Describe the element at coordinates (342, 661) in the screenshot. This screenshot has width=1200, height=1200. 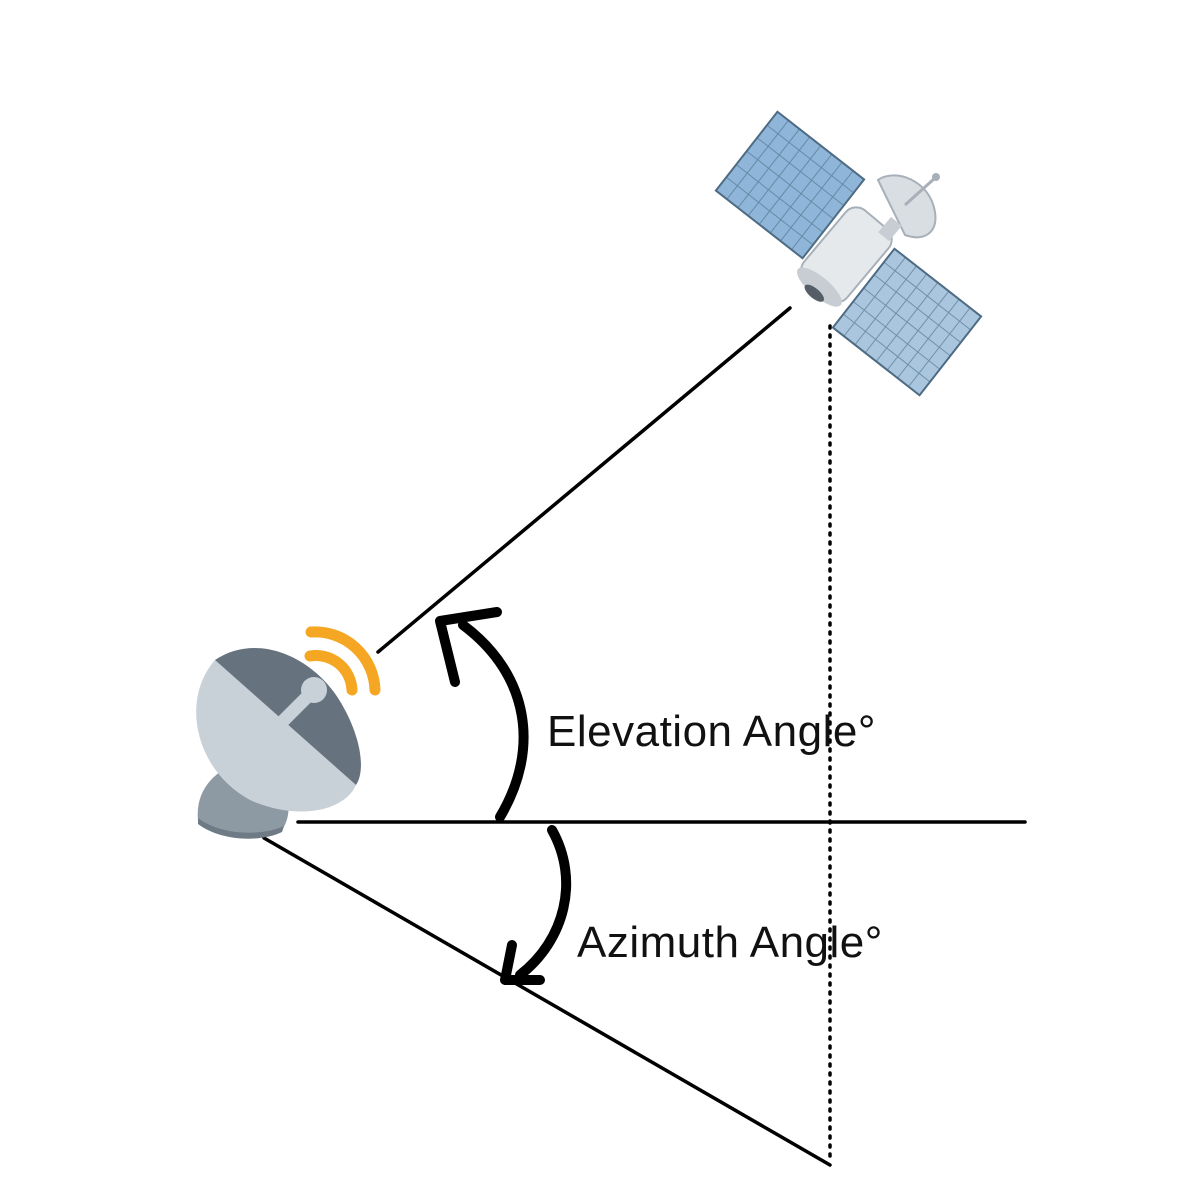
I see `signal-waves-icon` at that location.